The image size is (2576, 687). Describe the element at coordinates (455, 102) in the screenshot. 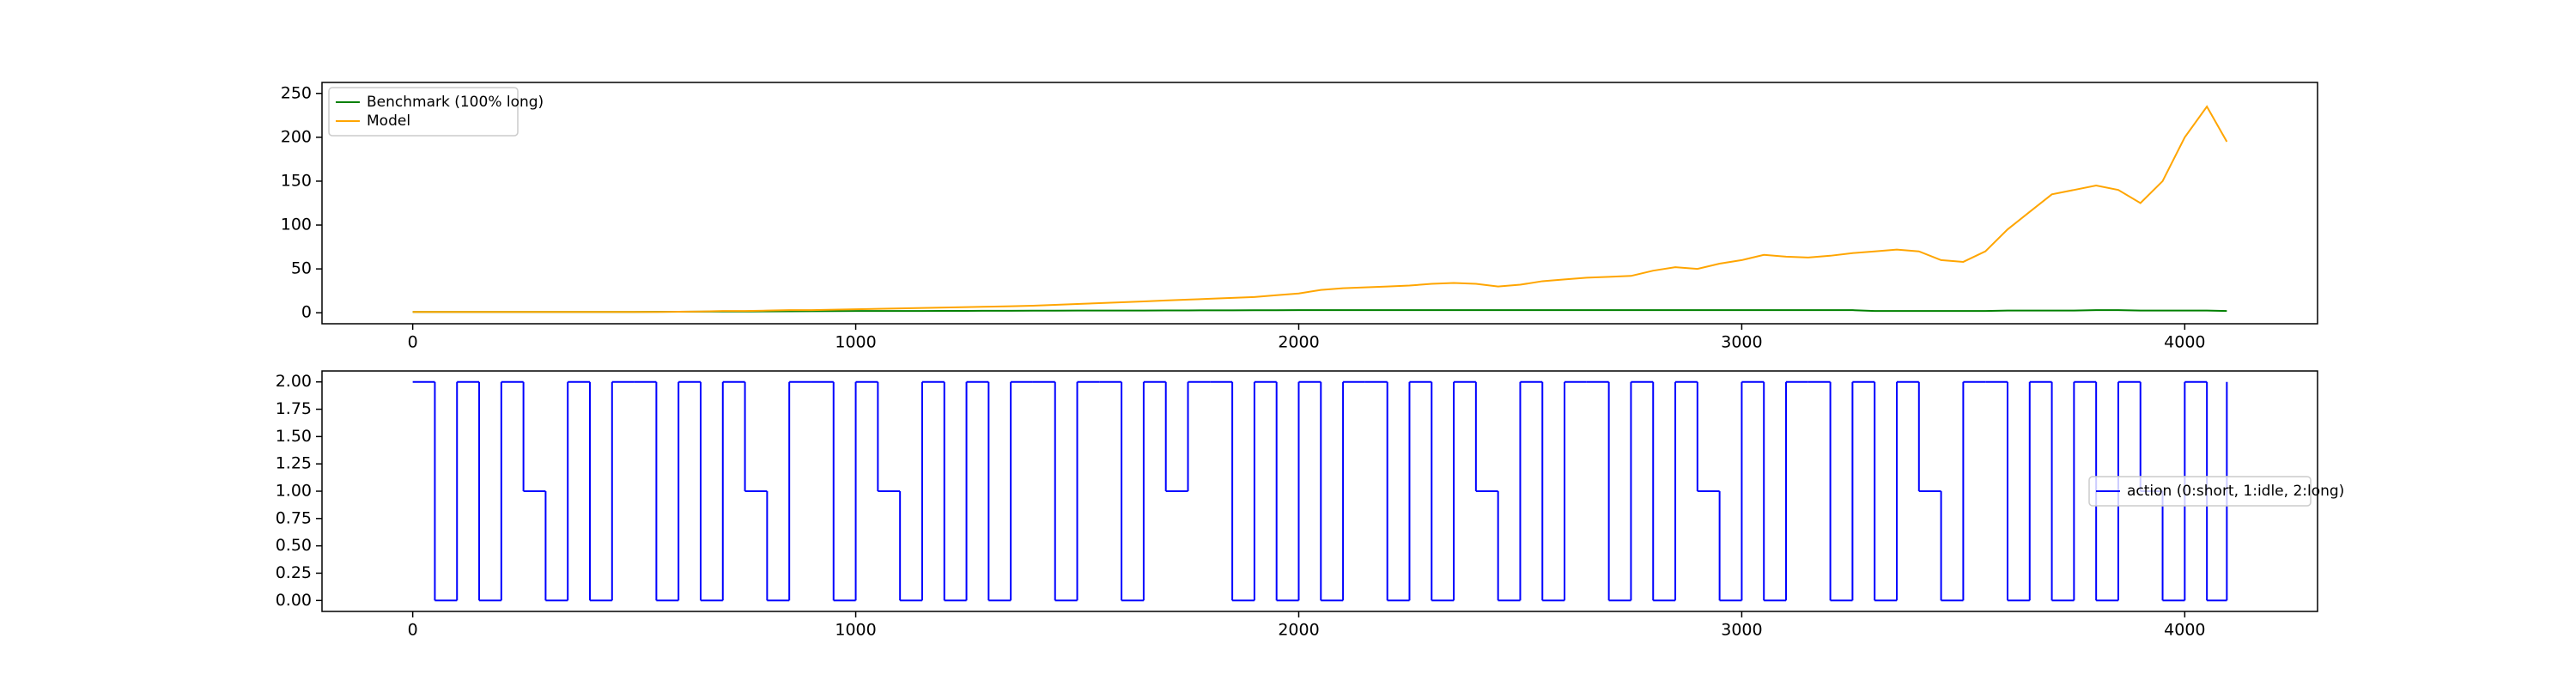

I see `legend-label: Benchmark (100% long)` at that location.